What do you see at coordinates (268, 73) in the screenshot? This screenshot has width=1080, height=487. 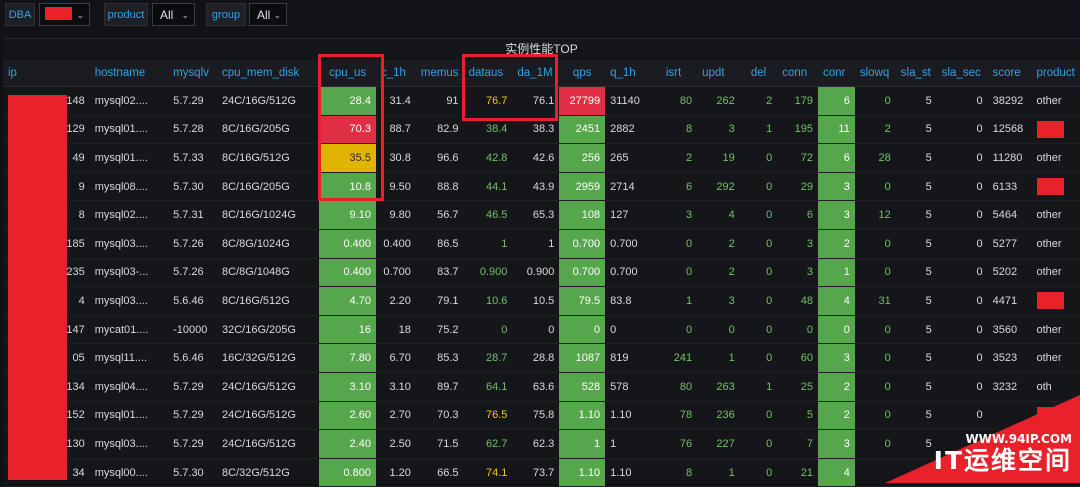 I see `column-header-cpu-mem-disk: cpu_mem_disk` at bounding box center [268, 73].